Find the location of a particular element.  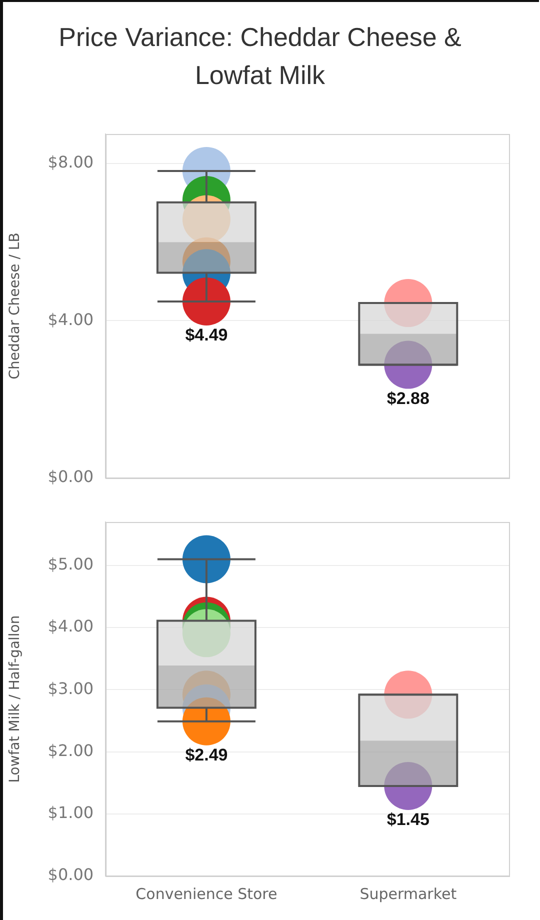

annotation: $4.49 is located at coordinates (206, 335).